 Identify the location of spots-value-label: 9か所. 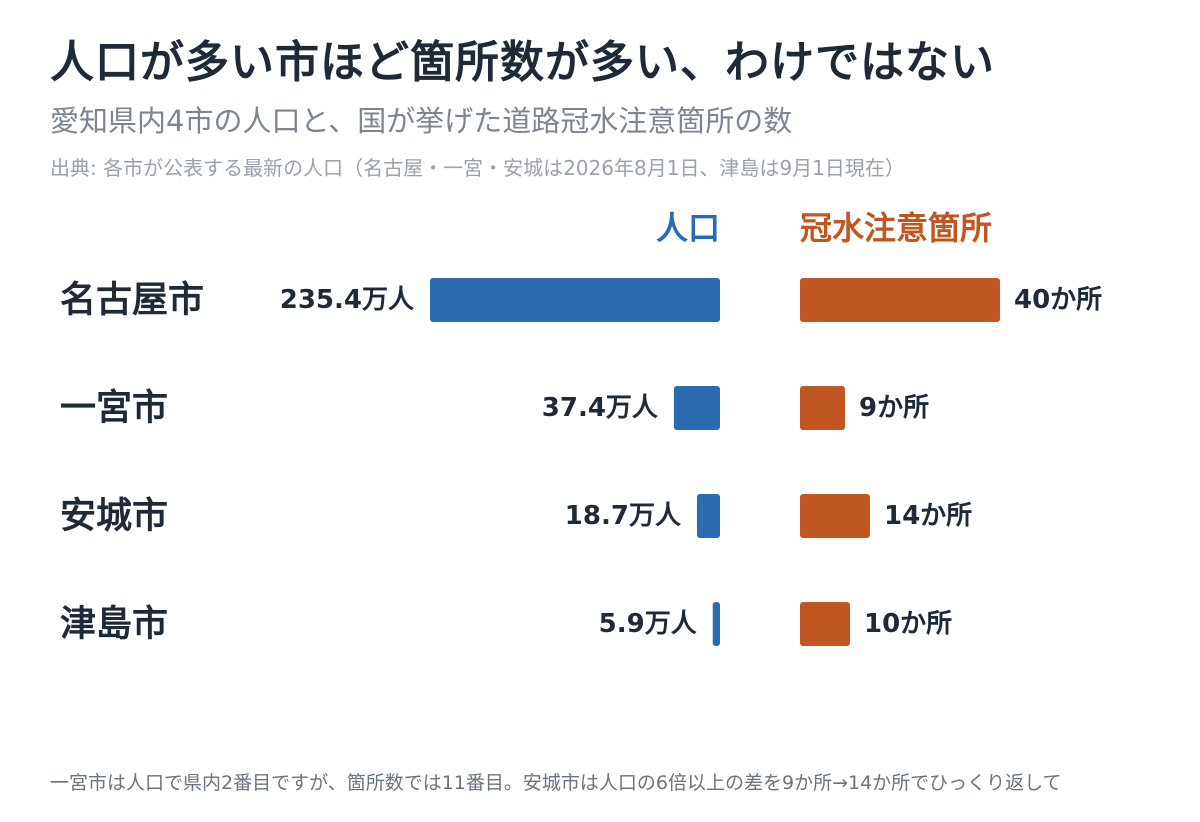
(894, 408).